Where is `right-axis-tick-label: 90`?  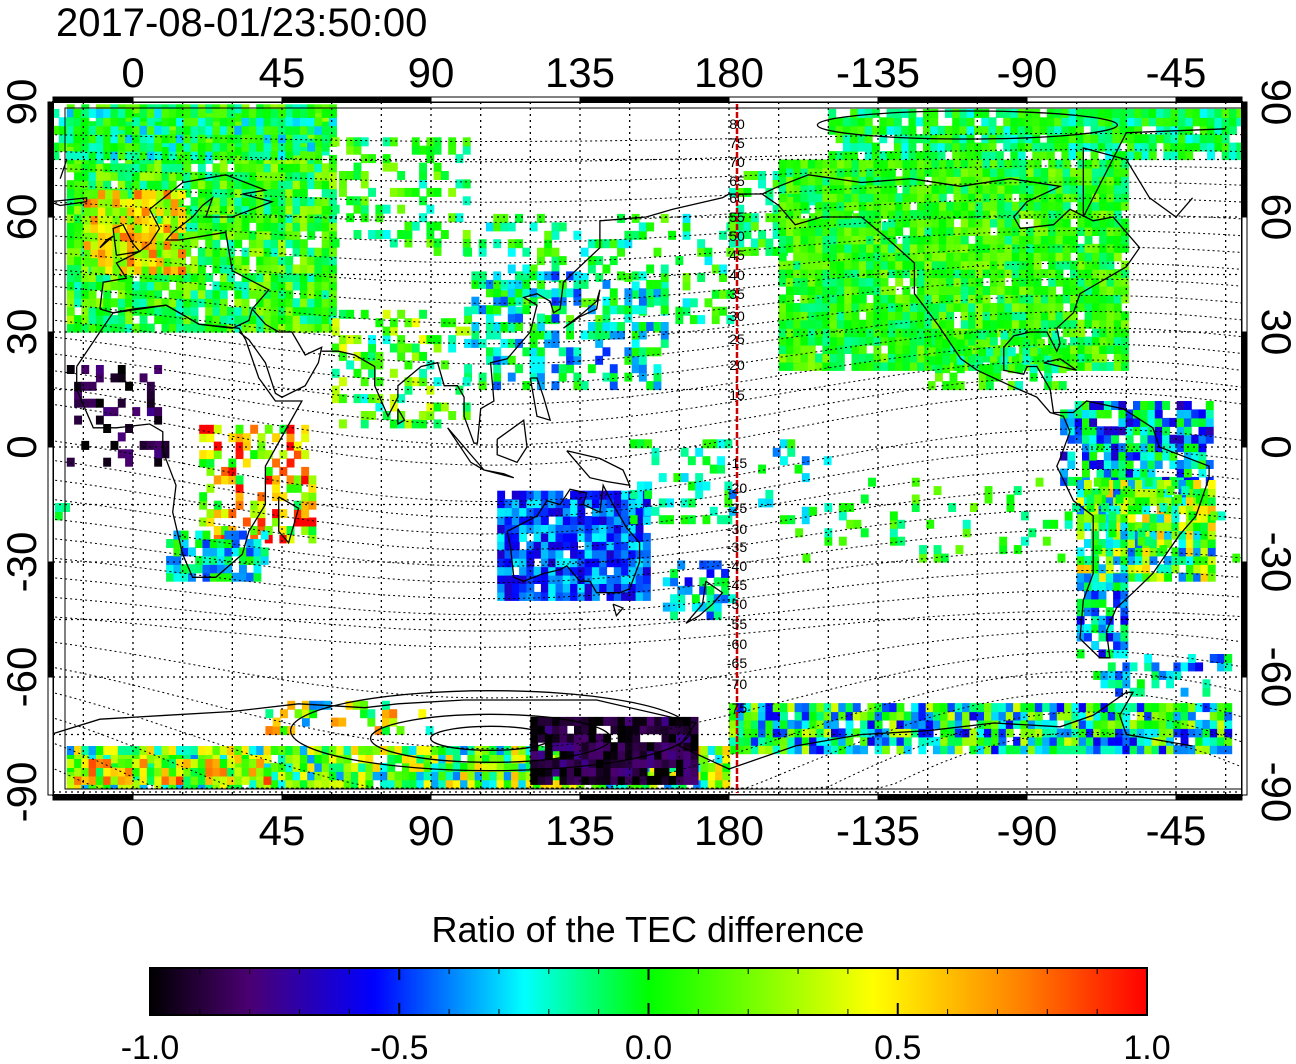
right-axis-tick-label: 90 is located at coordinates (1274, 102).